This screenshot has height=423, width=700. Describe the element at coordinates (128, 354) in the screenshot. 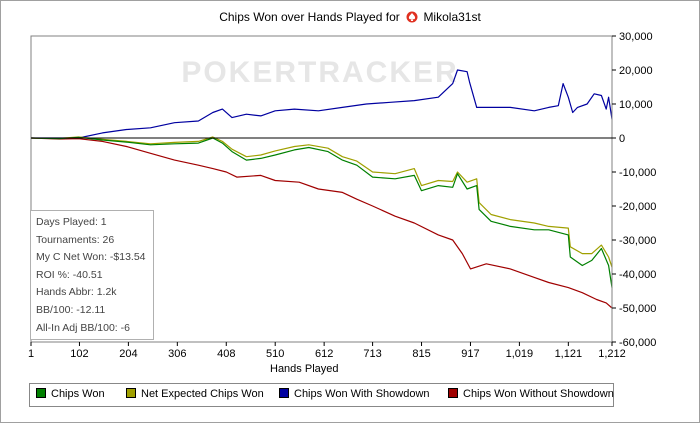

I see `x-tick-label: 204` at that location.